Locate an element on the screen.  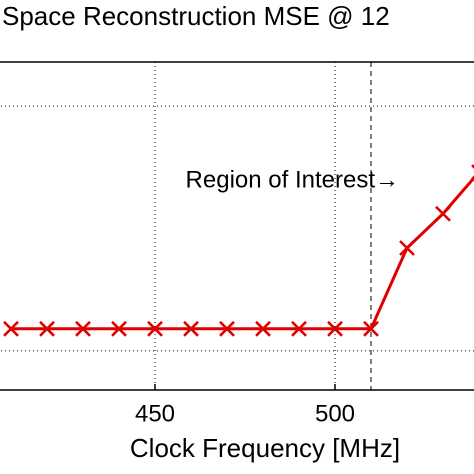
x-tick-label: 450 is located at coordinates (155, 413).